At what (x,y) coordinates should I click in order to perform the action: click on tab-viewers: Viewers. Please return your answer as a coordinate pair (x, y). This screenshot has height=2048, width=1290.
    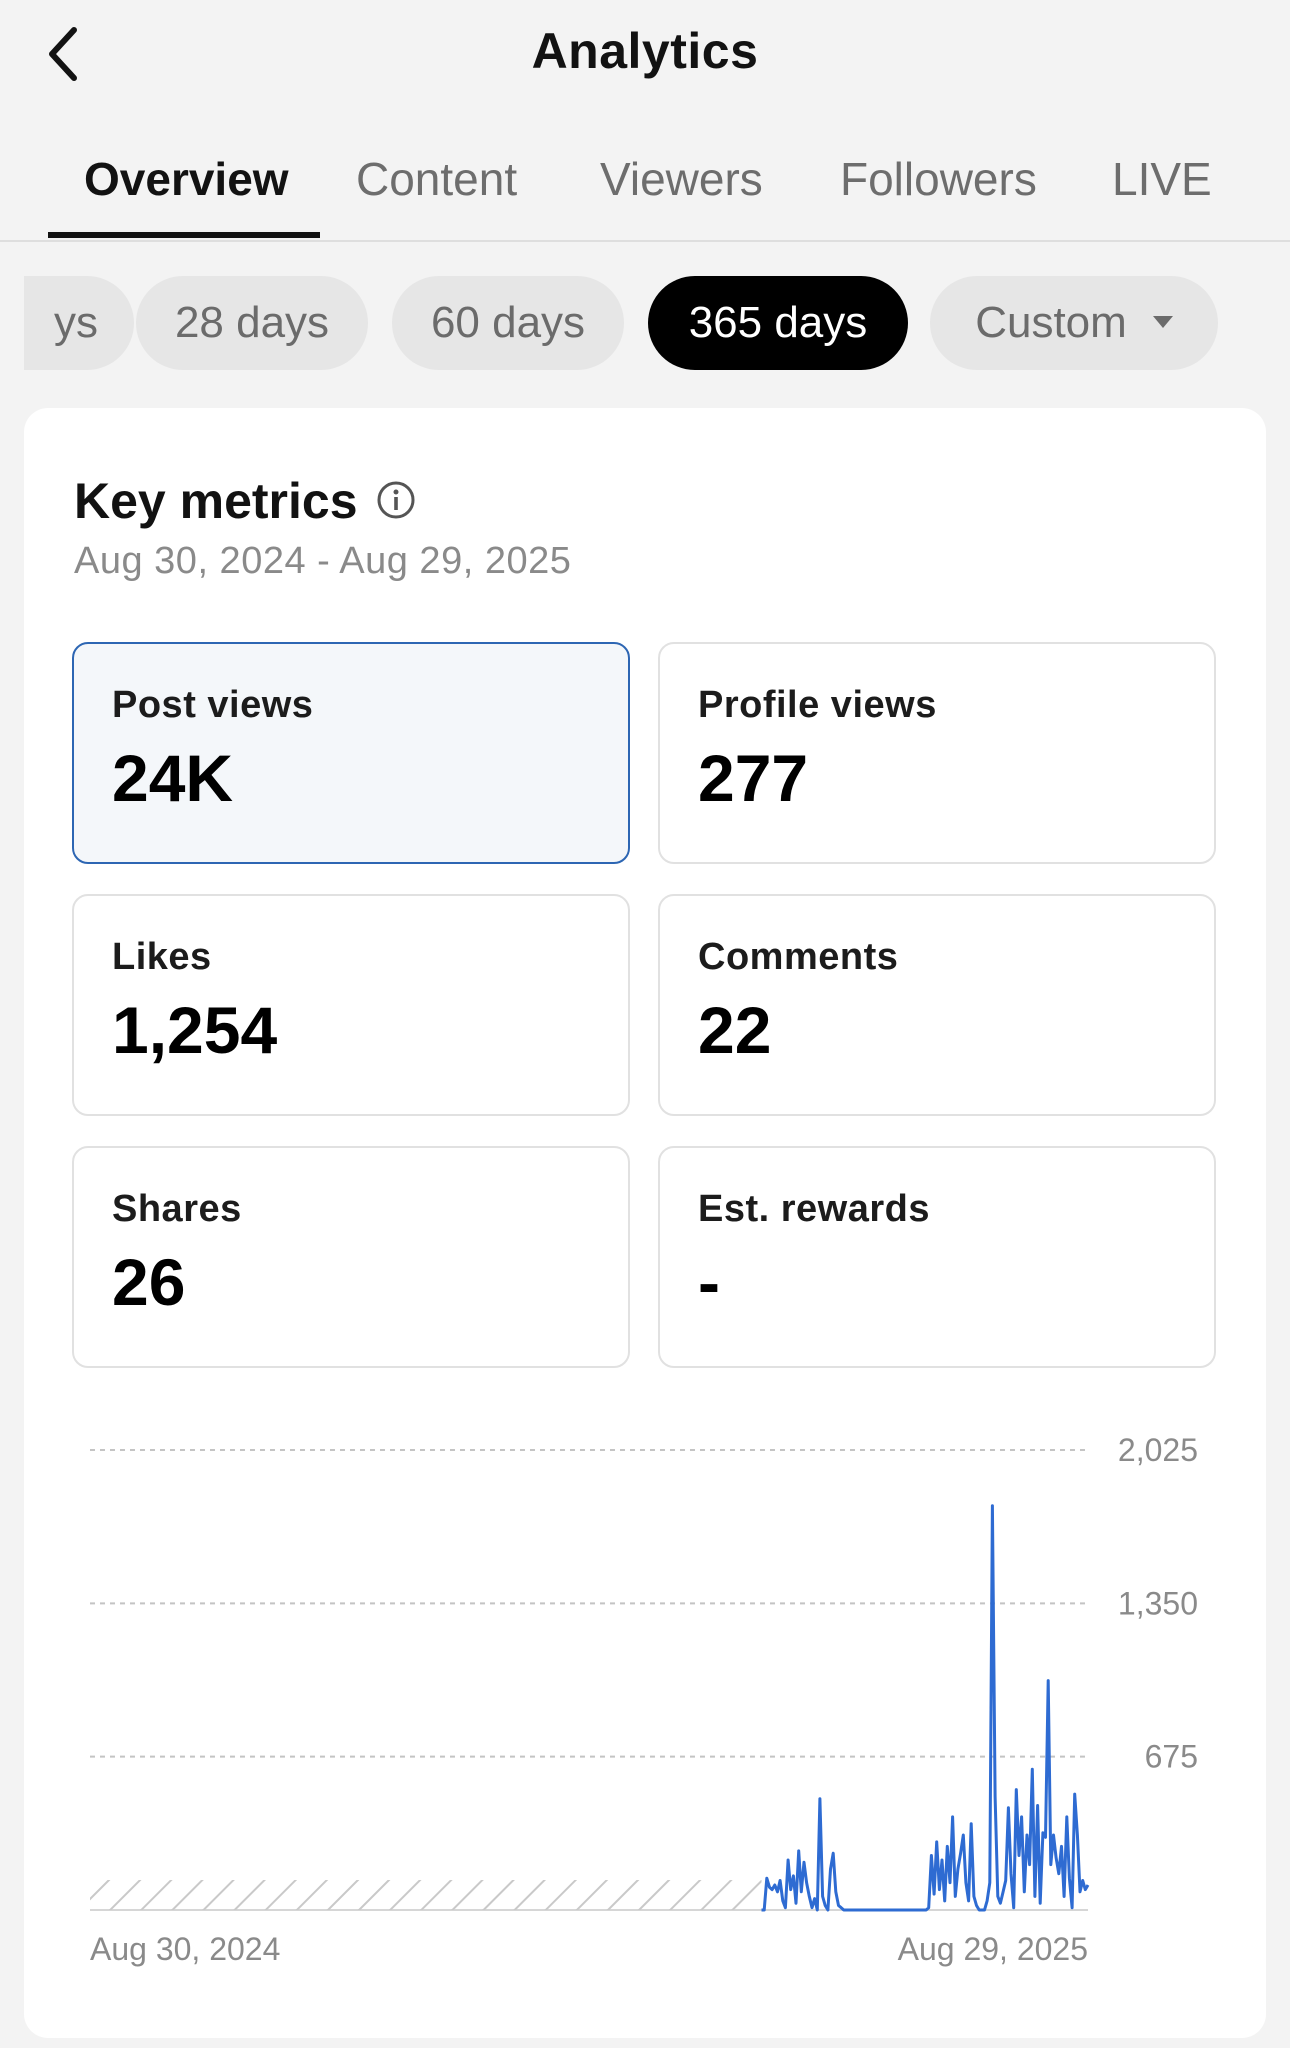
    Looking at the image, I should click on (681, 179).